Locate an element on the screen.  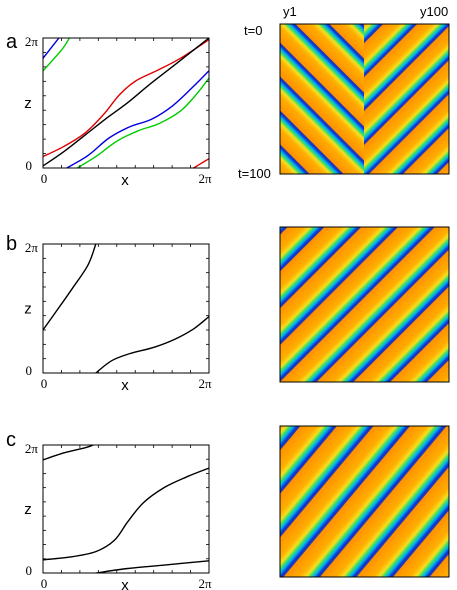
panel-letter-b: b is located at coordinates (11, 244).